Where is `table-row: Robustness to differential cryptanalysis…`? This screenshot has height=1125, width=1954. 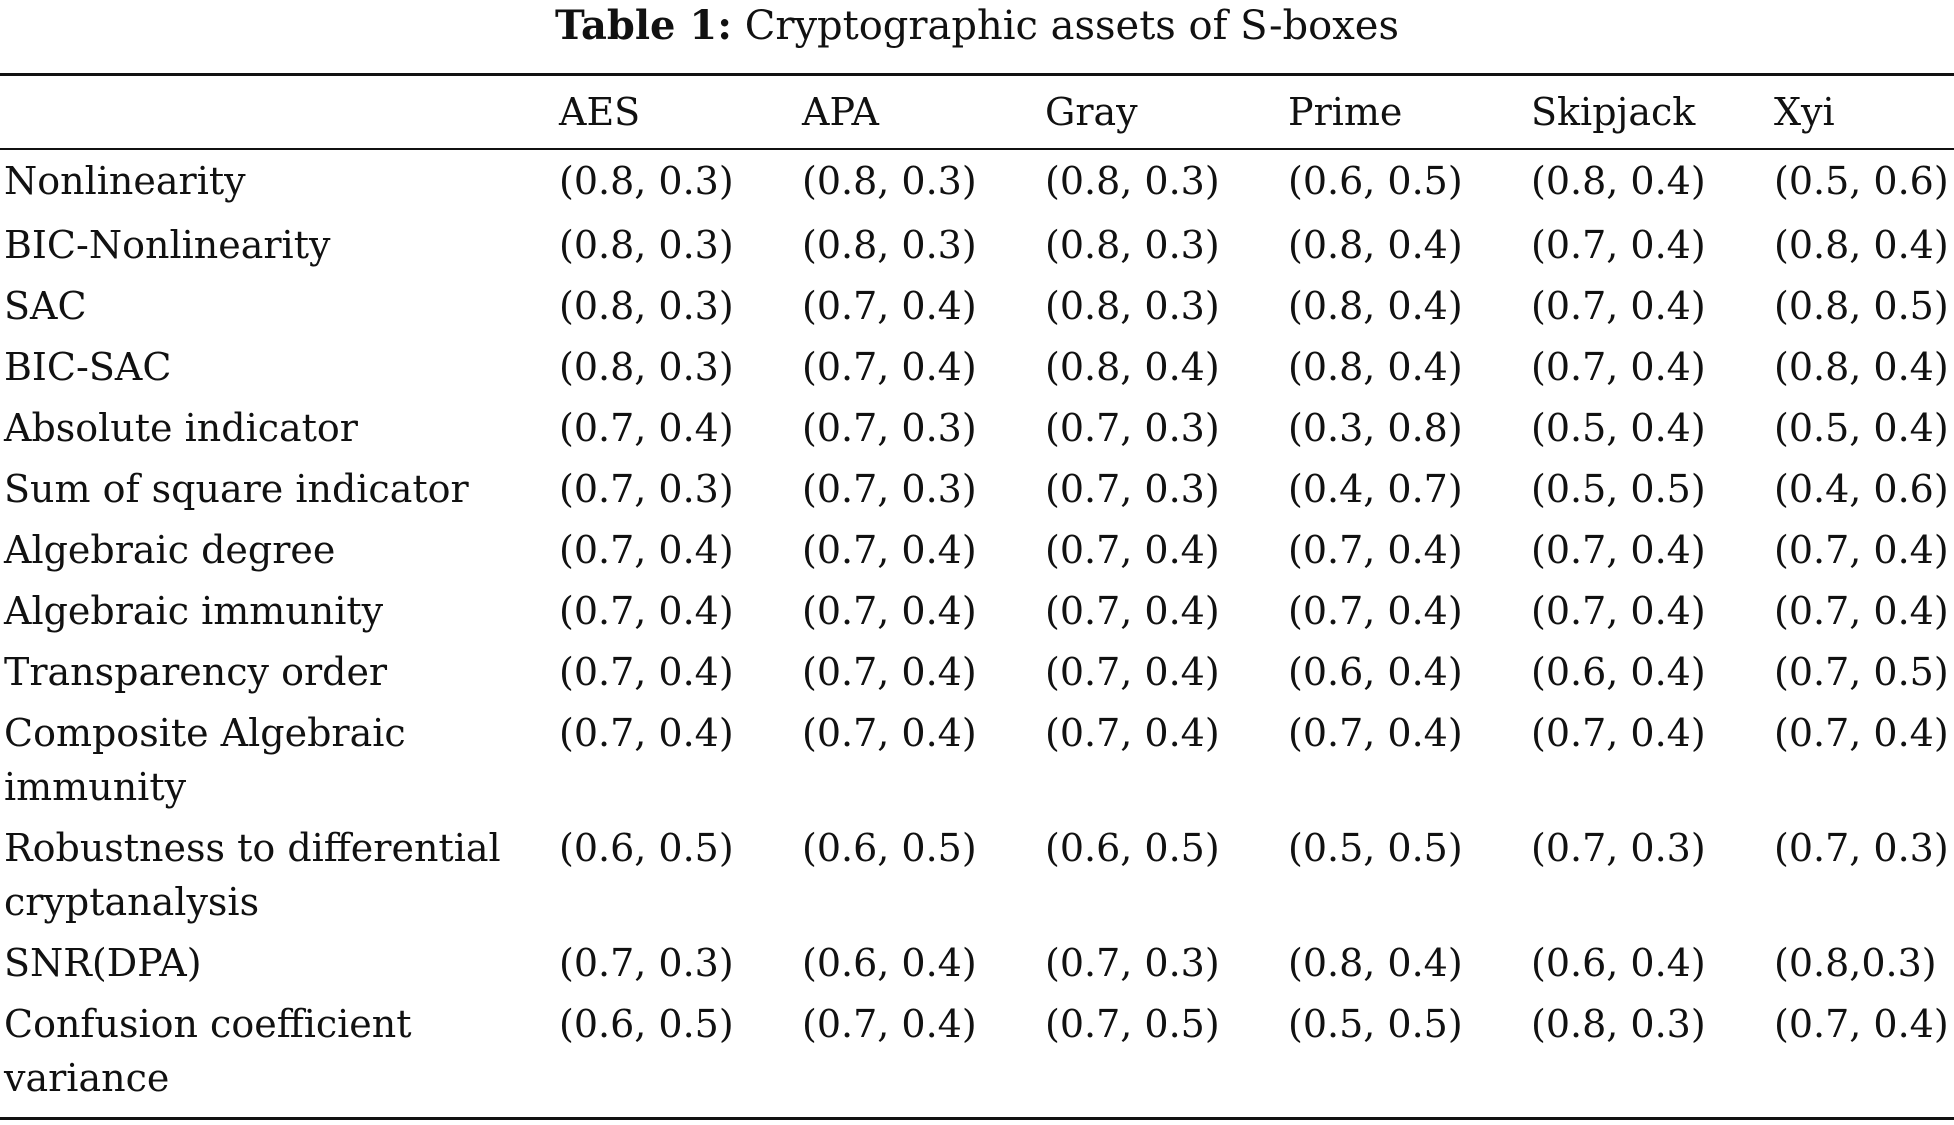 table-row: Robustness to differential cryptanalysis… is located at coordinates (977, 878).